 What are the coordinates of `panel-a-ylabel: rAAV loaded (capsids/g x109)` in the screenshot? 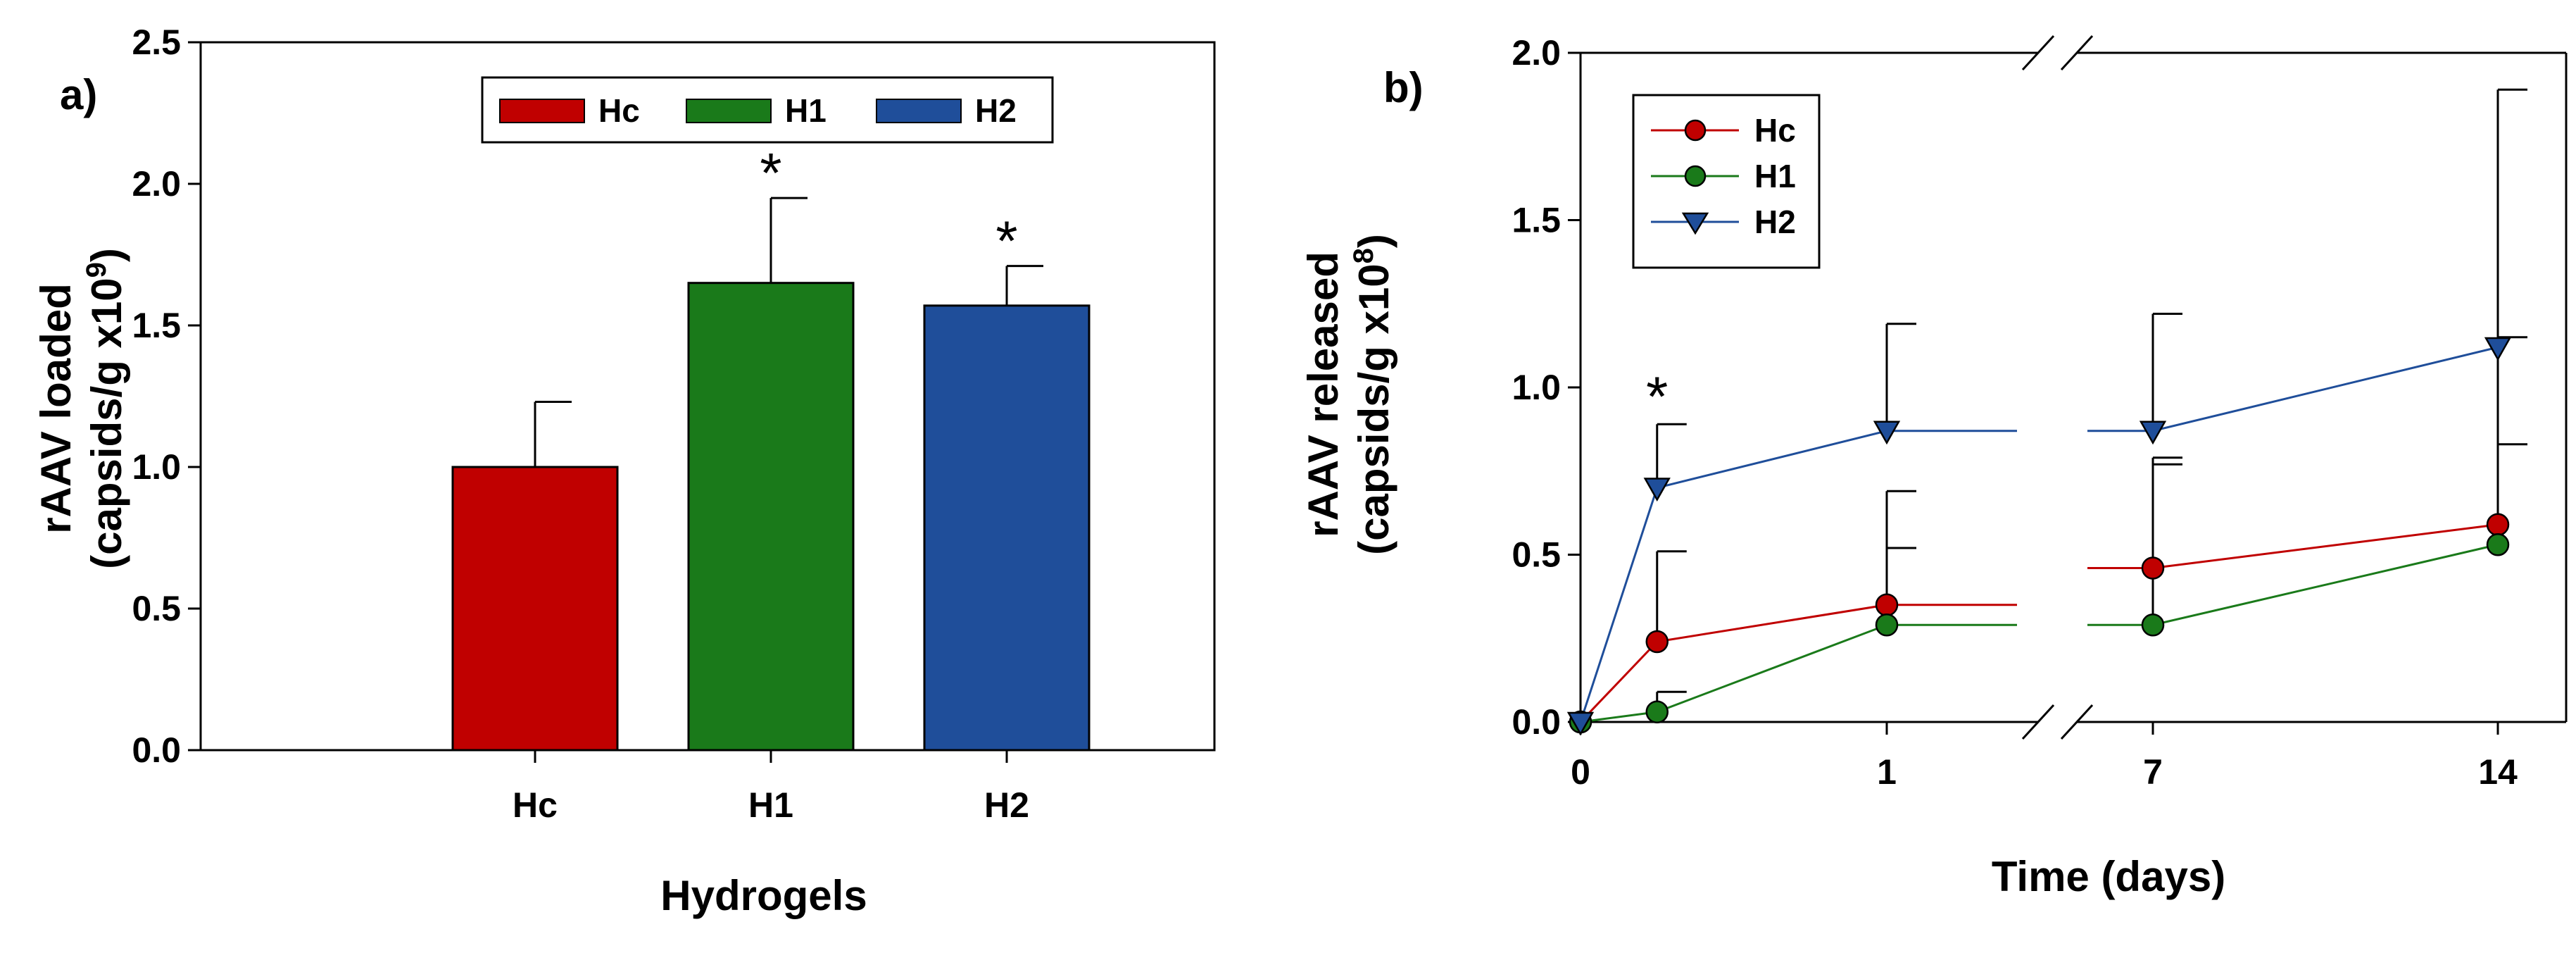 It's located at (81, 408).